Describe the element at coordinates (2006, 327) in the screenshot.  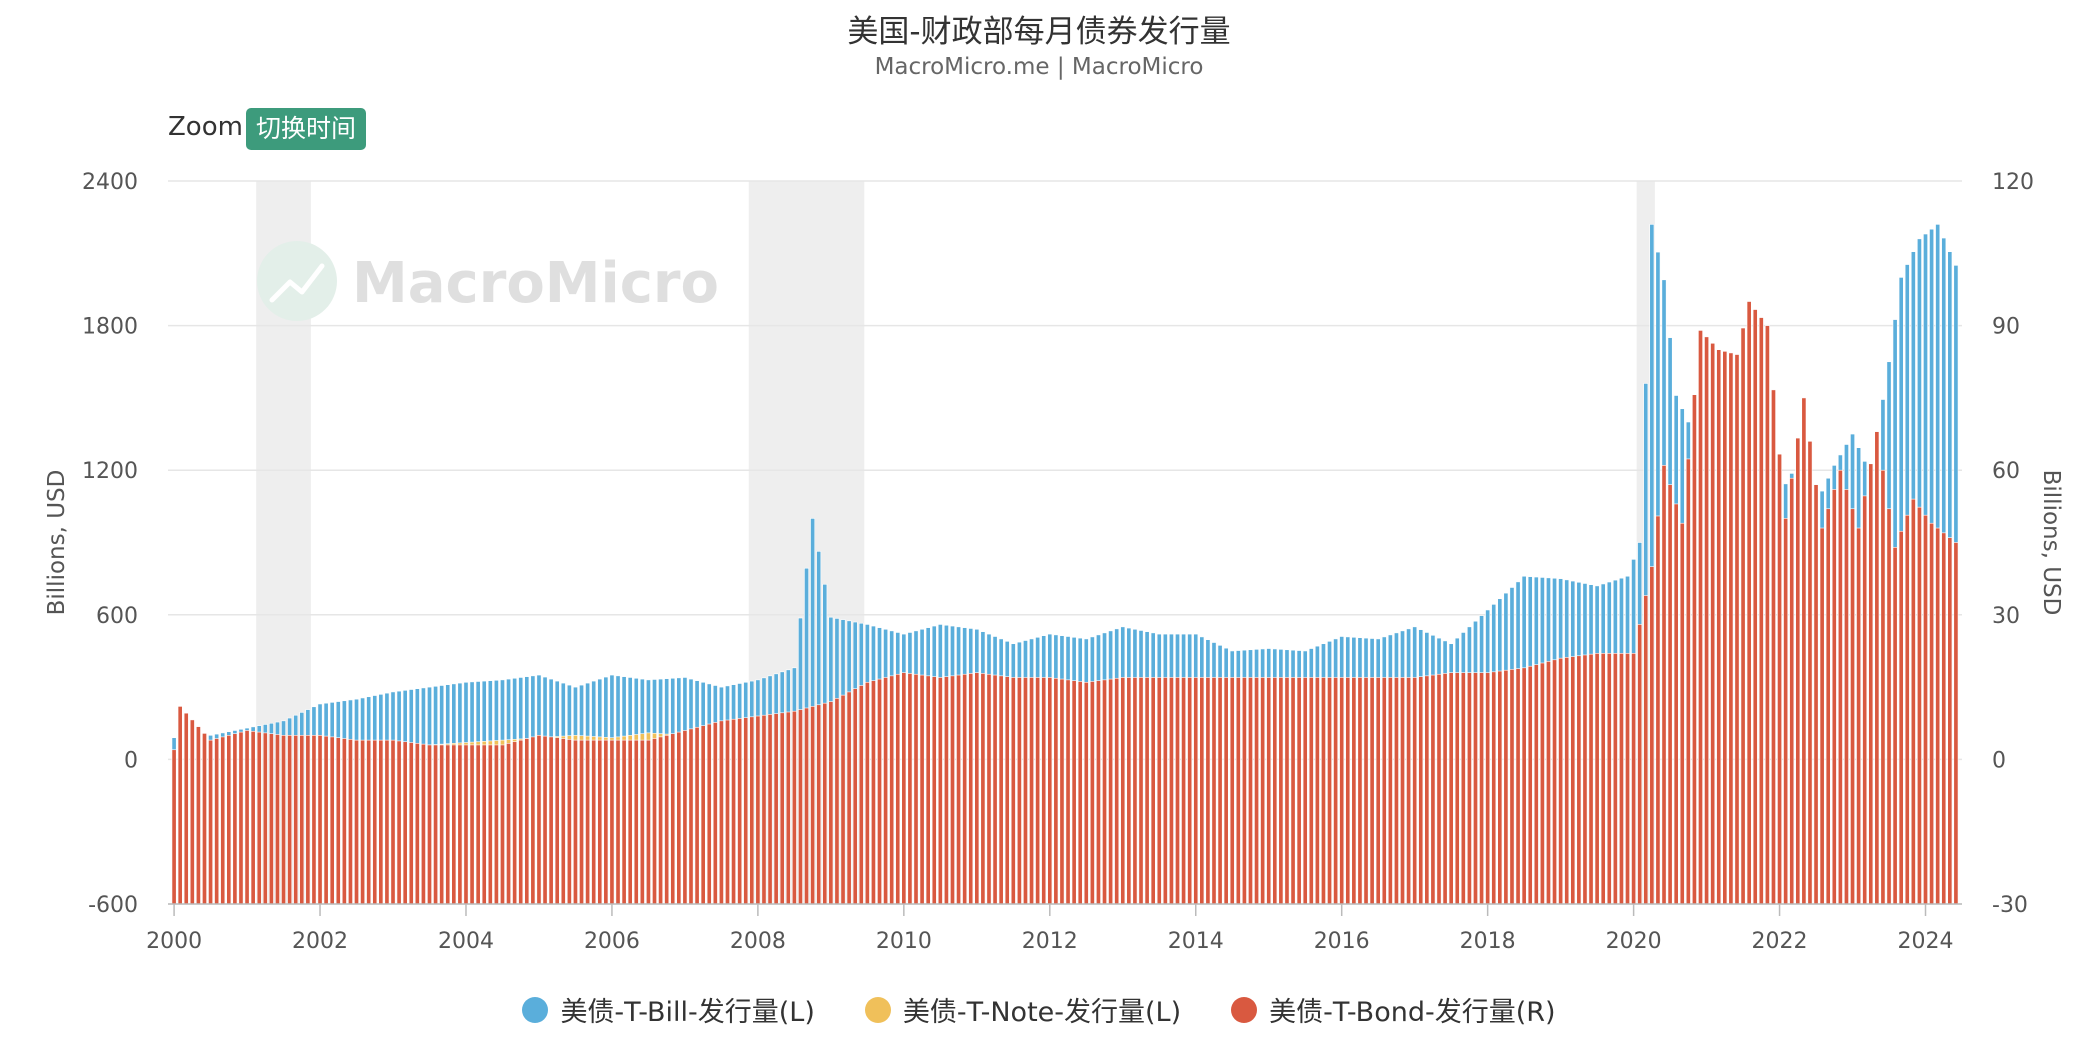
I see `y-right-tick-label: 90` at that location.